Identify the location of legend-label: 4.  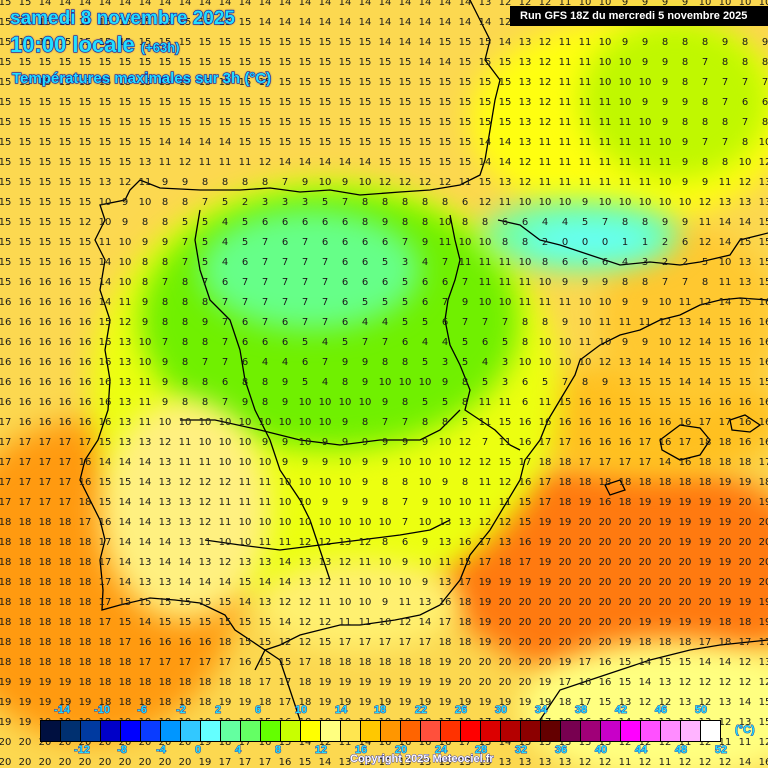
(238, 750).